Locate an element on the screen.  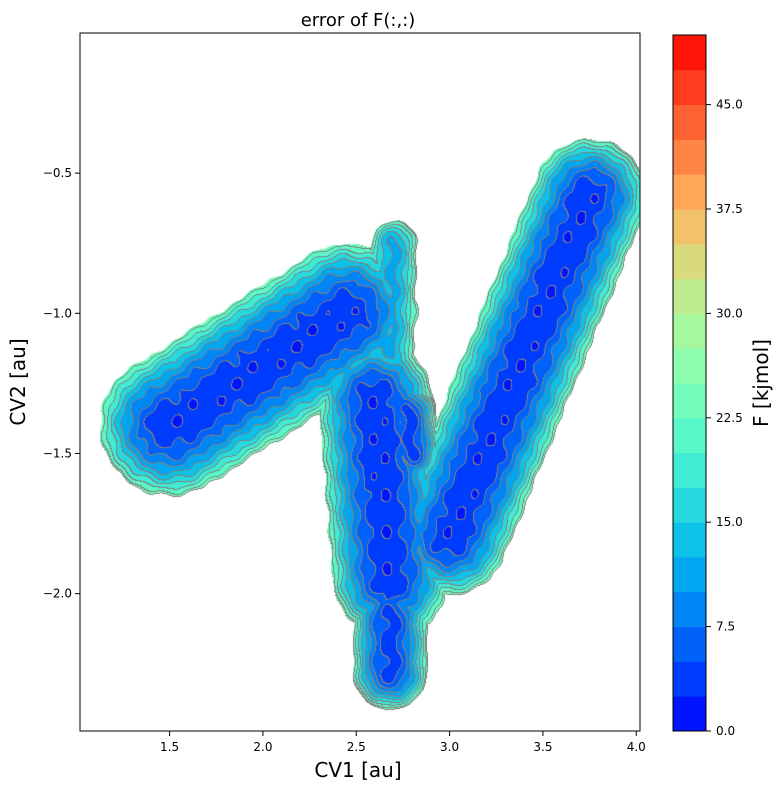
colorbar-tick-label: 37.5 is located at coordinates (729, 209).